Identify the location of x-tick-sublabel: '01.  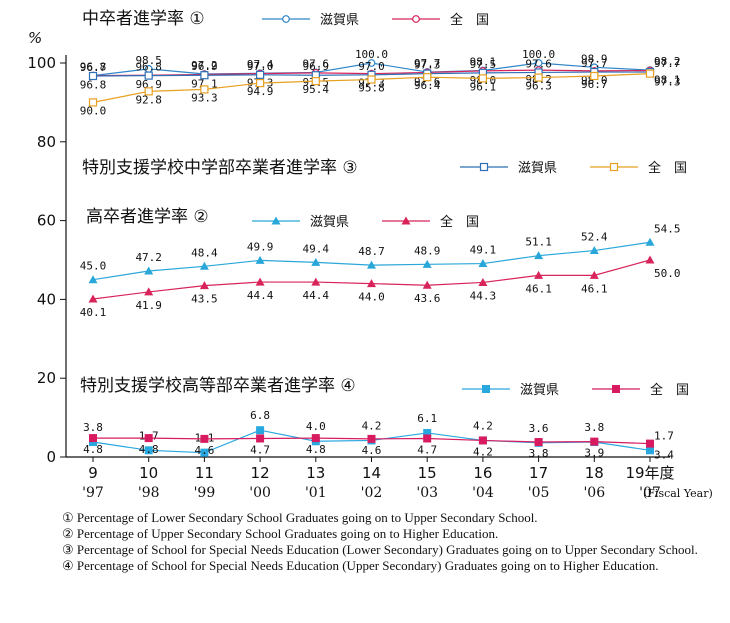
(316, 493).